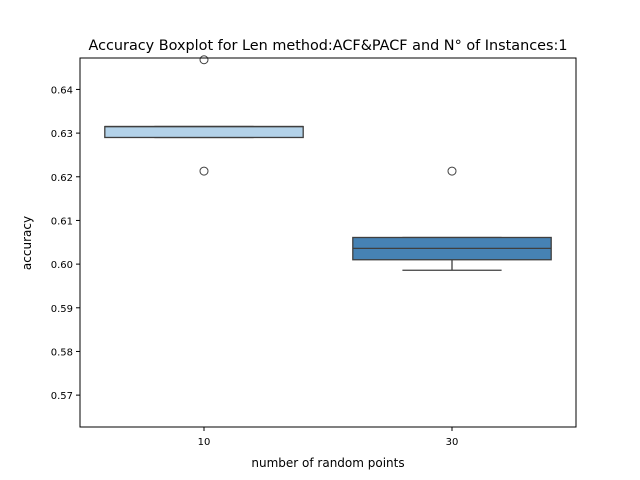 The image size is (640, 480). What do you see at coordinates (452, 442) in the screenshot?
I see `x-tick-label: 30` at bounding box center [452, 442].